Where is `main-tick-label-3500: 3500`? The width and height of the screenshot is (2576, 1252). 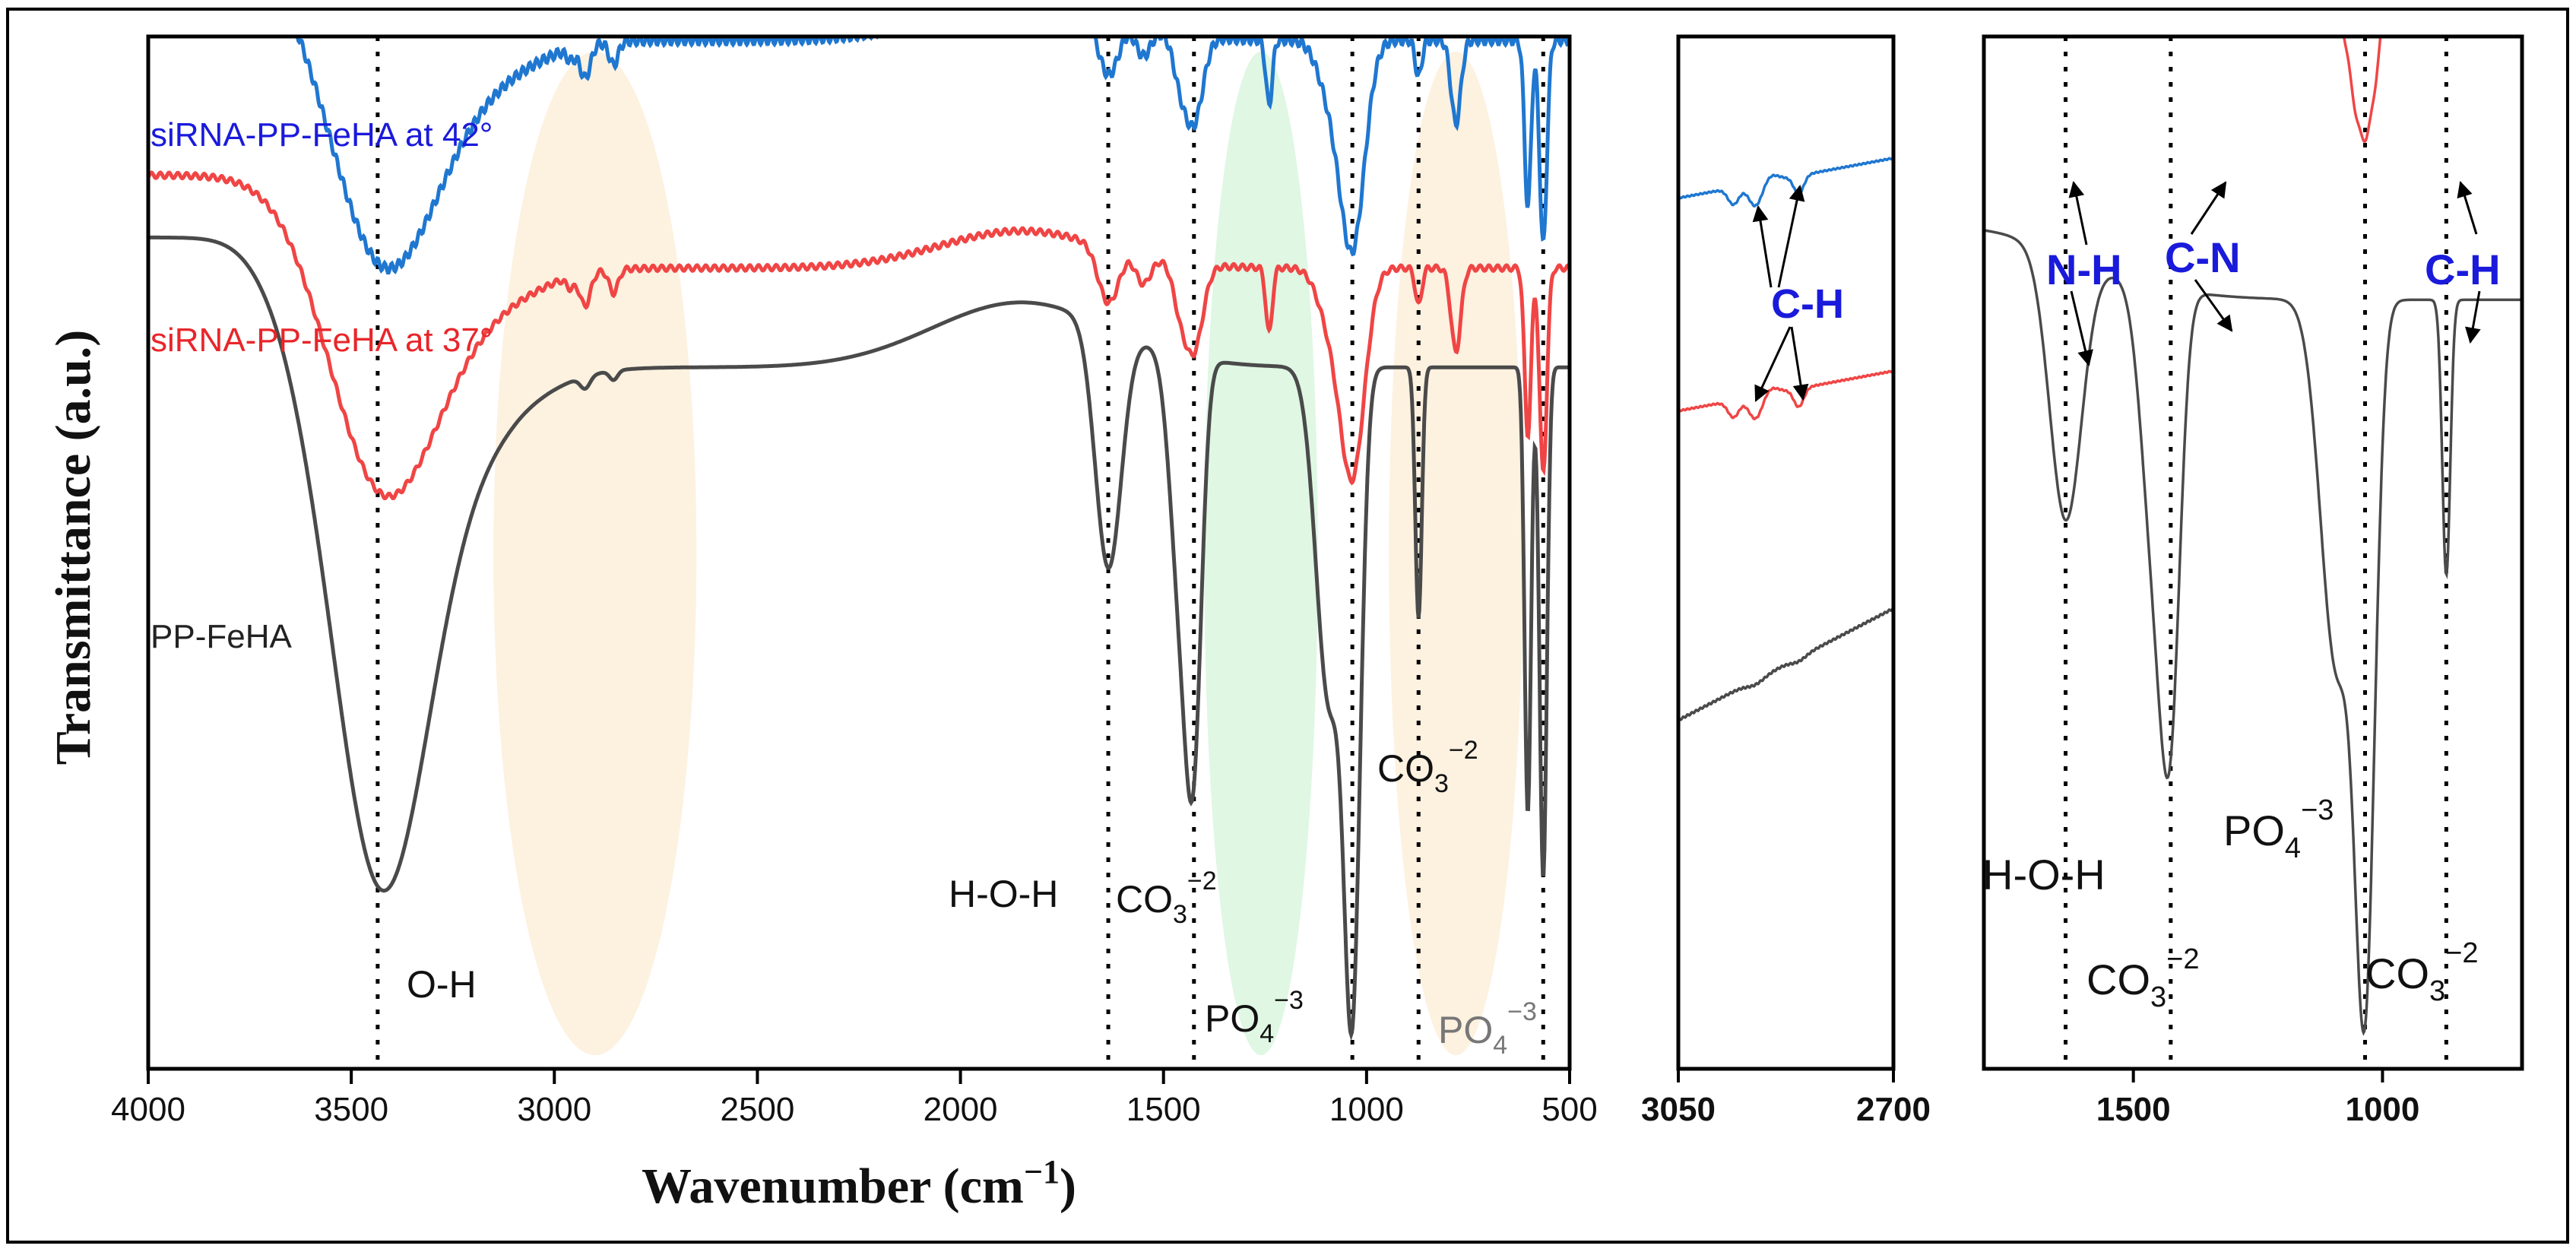
main-tick-label-3500: 3500 is located at coordinates (351, 1109).